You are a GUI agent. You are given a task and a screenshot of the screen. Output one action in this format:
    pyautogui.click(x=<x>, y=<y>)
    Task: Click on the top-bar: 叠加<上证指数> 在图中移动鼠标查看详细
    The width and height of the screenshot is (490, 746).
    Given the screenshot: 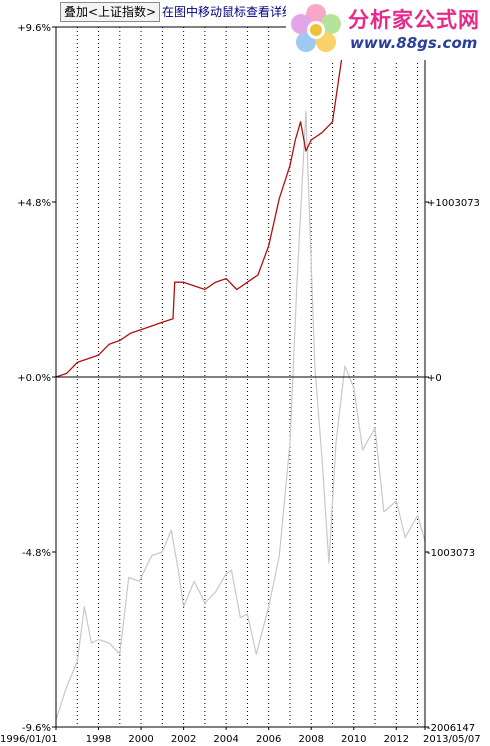 What is the action you would take?
    pyautogui.click(x=245, y=12)
    